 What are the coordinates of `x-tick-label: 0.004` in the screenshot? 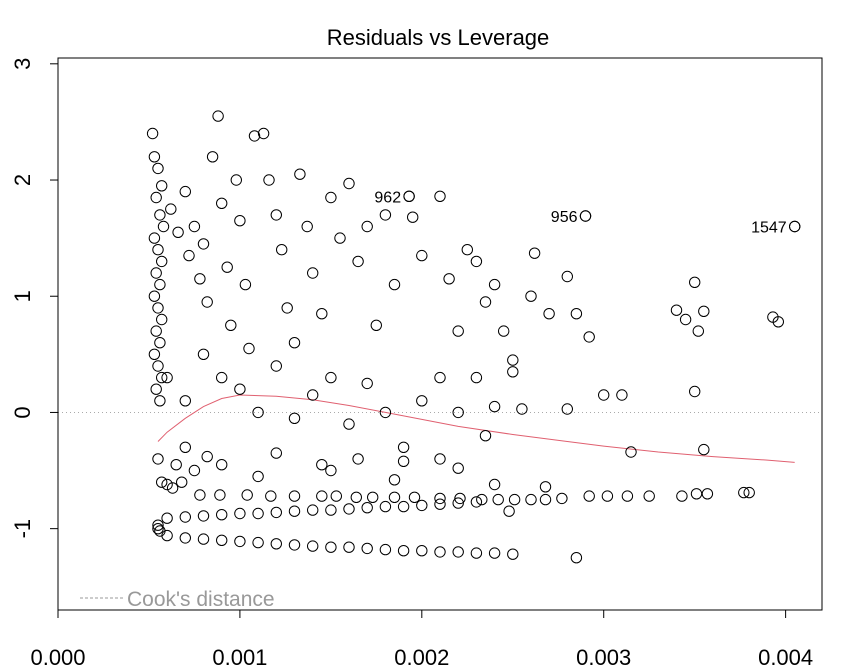 It's located at (785, 657).